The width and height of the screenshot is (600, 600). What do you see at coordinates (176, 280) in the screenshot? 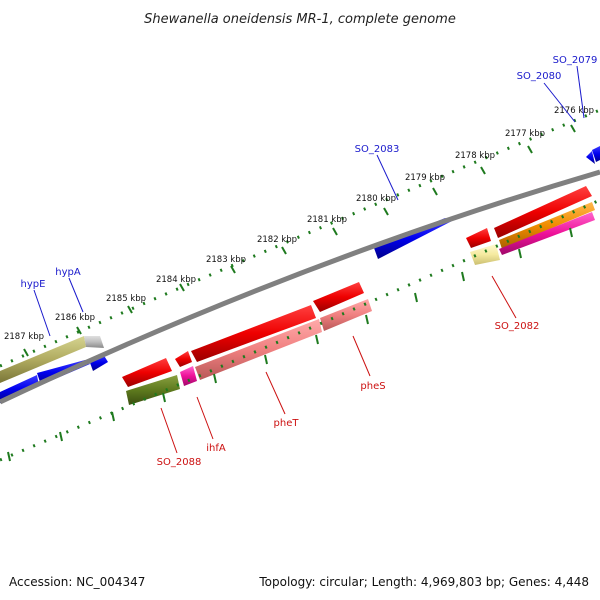
I see `scale-label: 2184 kbp` at bounding box center [176, 280].